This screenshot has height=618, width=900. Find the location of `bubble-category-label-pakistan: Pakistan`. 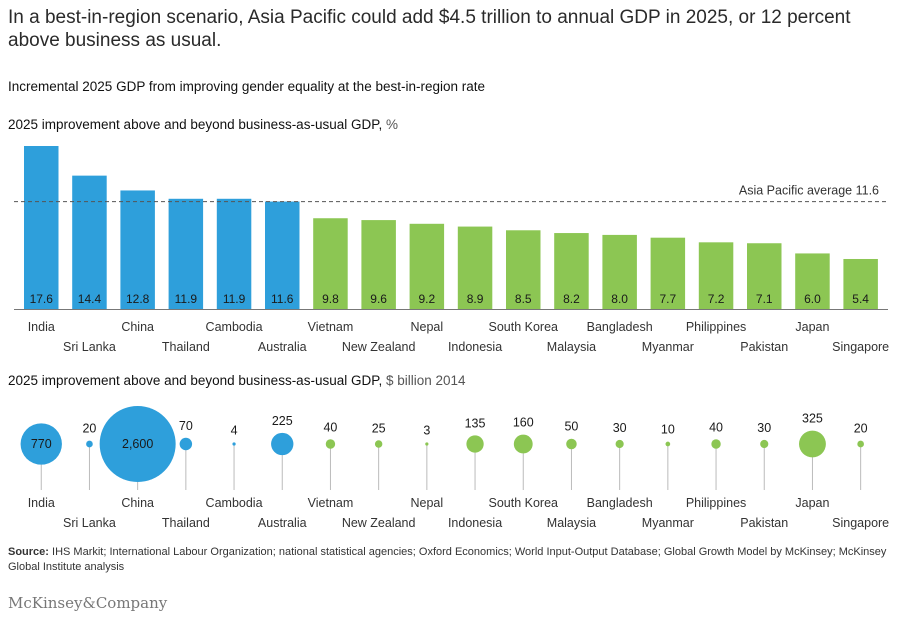

bubble-category-label-pakistan: Pakistan is located at coordinates (764, 523).